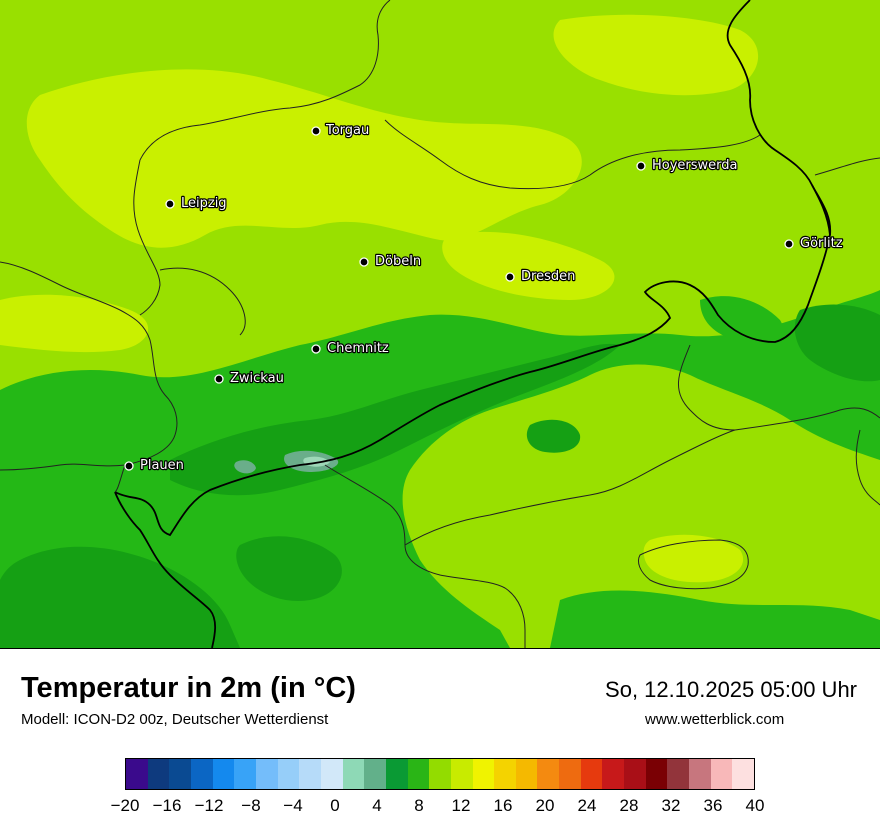 This screenshot has width=880, height=830. What do you see at coordinates (821, 243) in the screenshot?
I see `city-label-goerlitz: Görlitz` at bounding box center [821, 243].